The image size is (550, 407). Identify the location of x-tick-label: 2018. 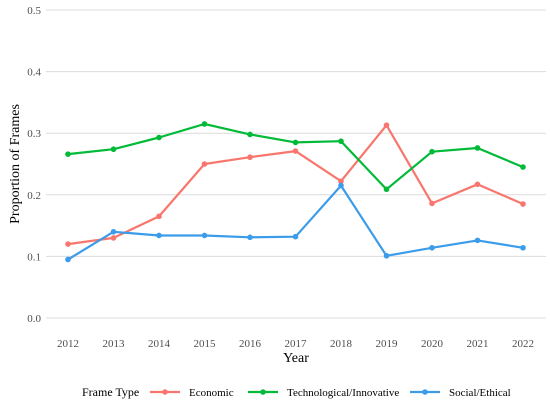
(341, 344).